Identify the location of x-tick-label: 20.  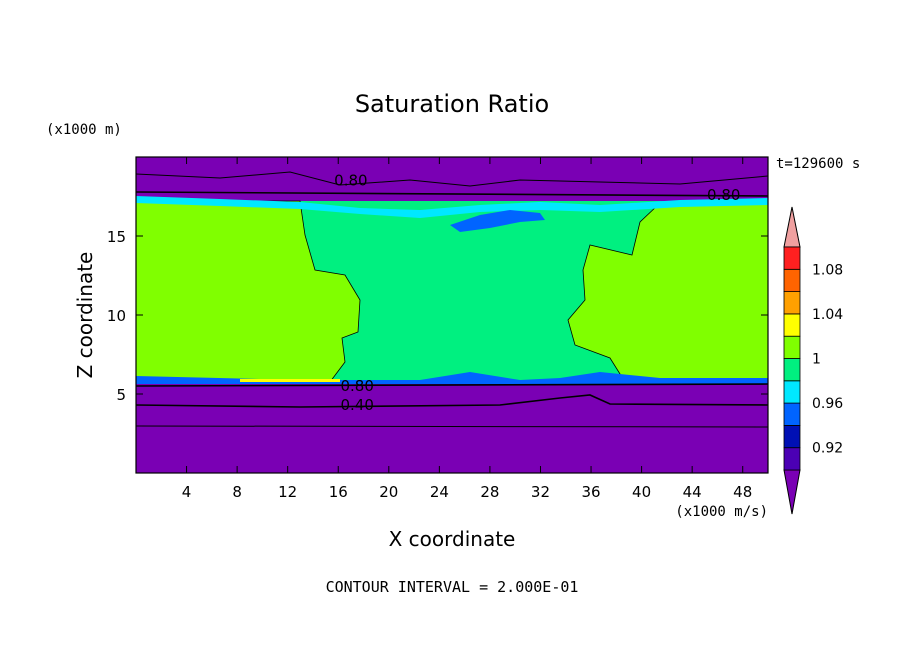
(388, 492).